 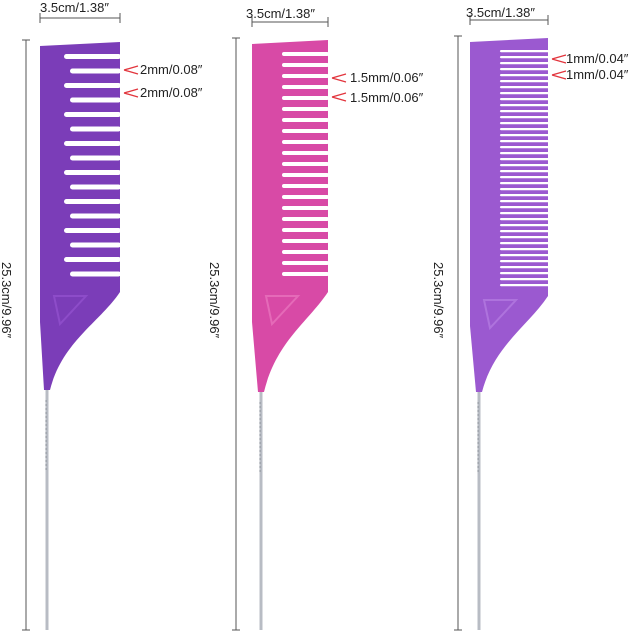 What do you see at coordinates (500, 12) in the screenshot?
I see `comb-3-width-label: 3.5cm/1.38″` at bounding box center [500, 12].